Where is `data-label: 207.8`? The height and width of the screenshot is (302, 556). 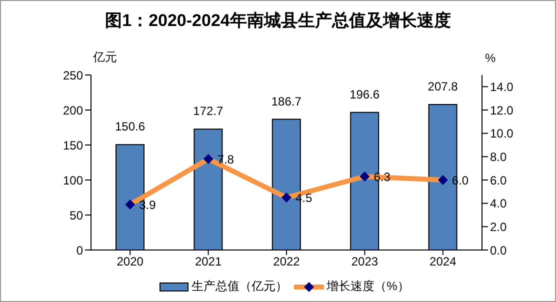 data-label: 207.8 is located at coordinates (443, 87).